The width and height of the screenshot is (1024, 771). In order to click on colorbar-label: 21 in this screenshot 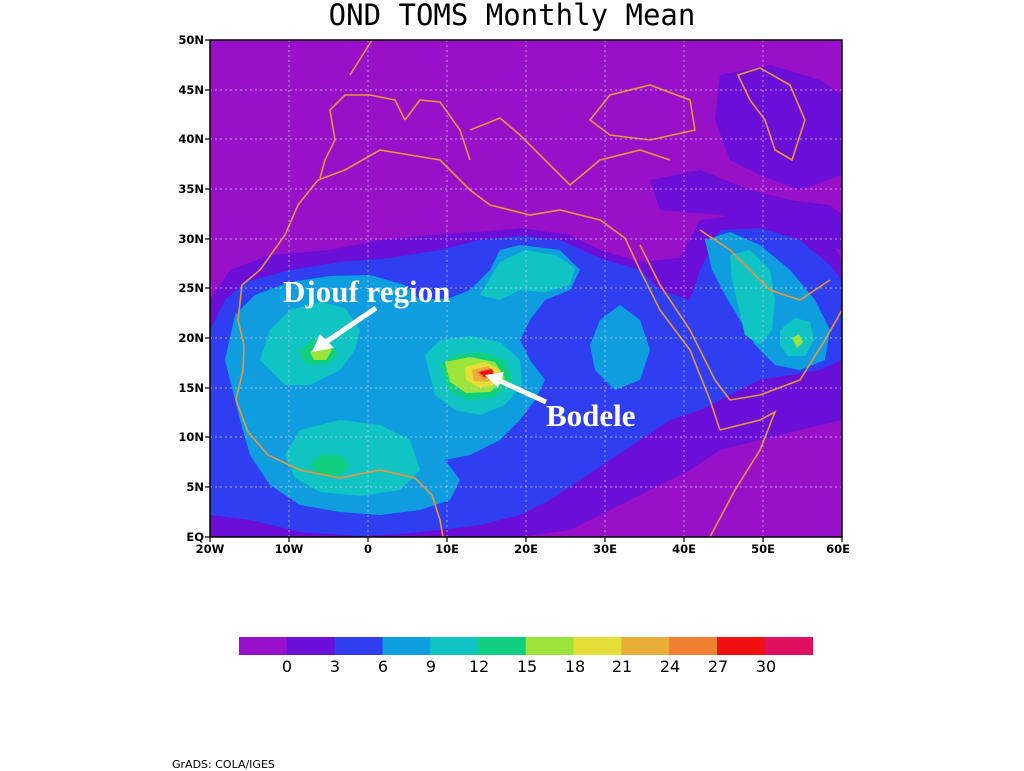, I will do `click(622, 666)`.